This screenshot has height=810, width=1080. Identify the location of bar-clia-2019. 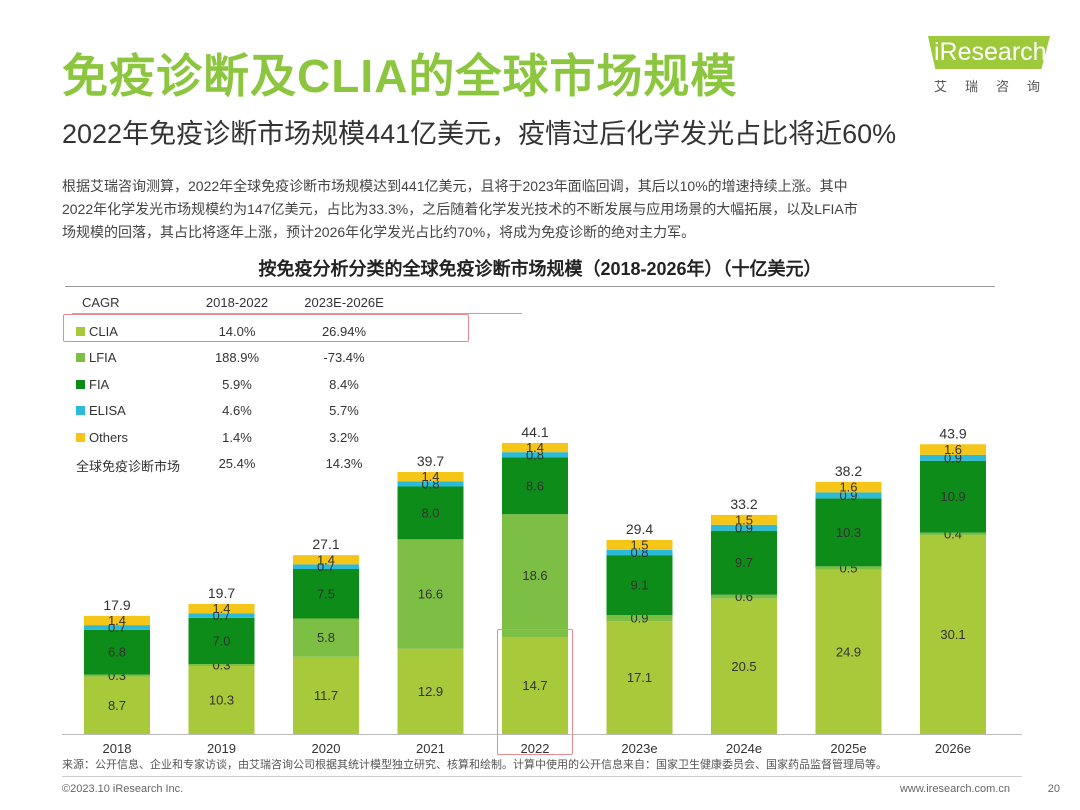
(221, 700).